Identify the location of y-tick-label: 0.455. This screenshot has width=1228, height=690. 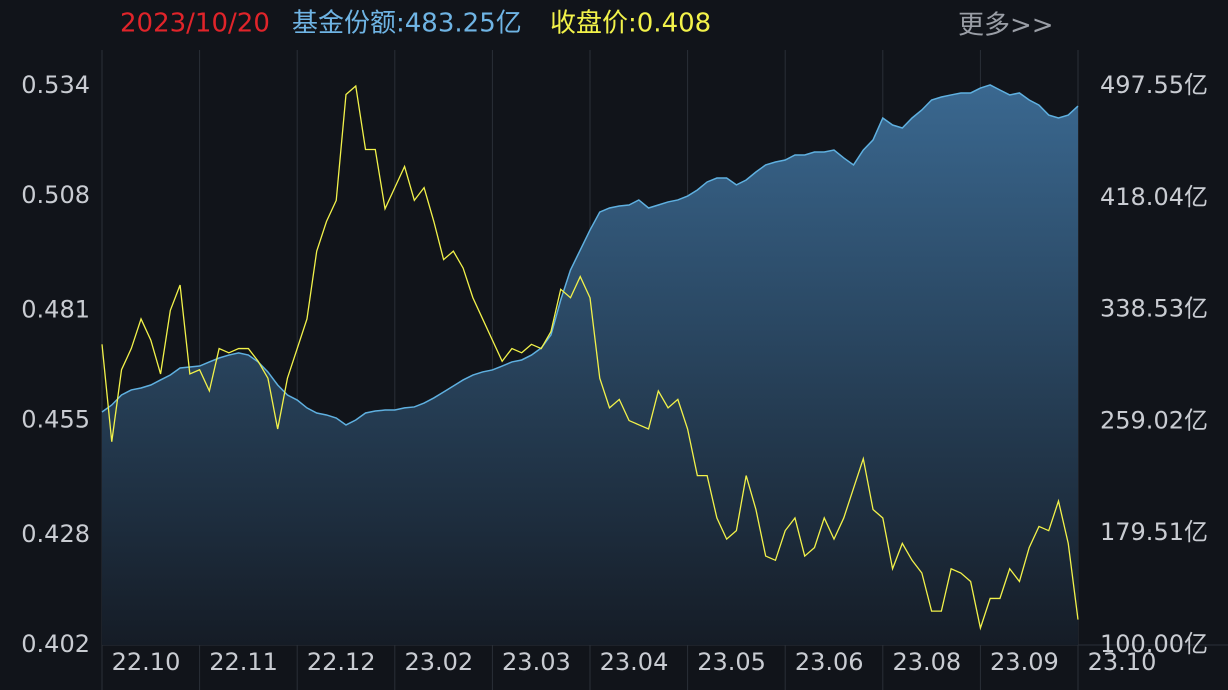
(55, 420).